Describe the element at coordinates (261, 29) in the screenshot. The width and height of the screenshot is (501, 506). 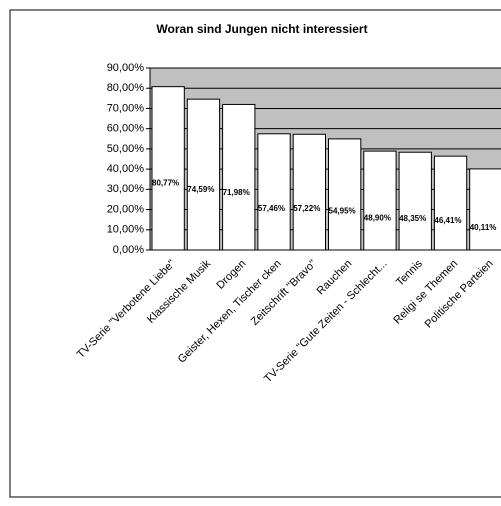
I see `chart-title: Woran sind Jungen nicht interessiert` at that location.